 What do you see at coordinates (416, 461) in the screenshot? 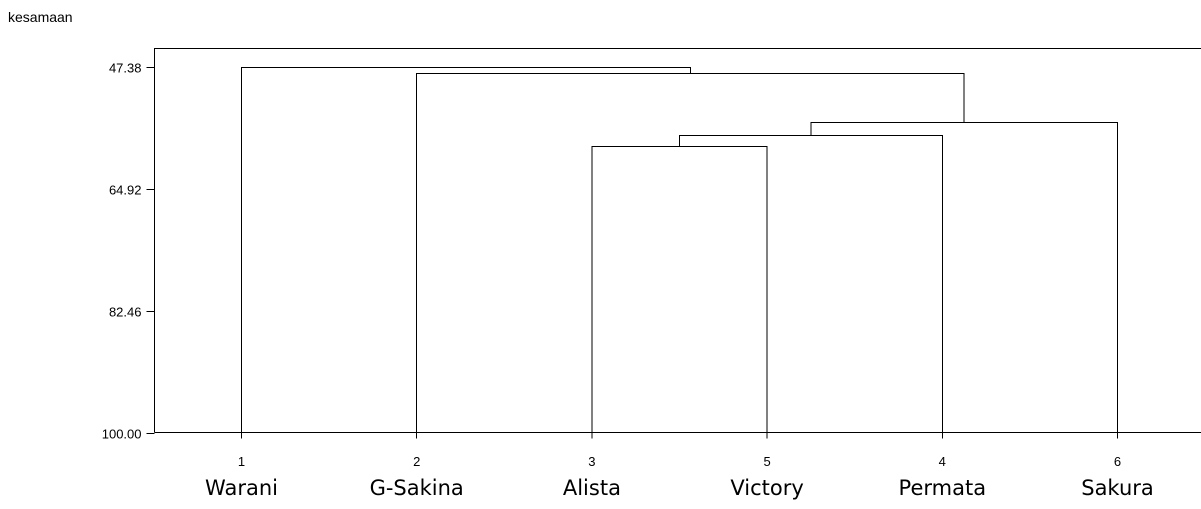
I see `leaf-id-label: 2` at bounding box center [416, 461].